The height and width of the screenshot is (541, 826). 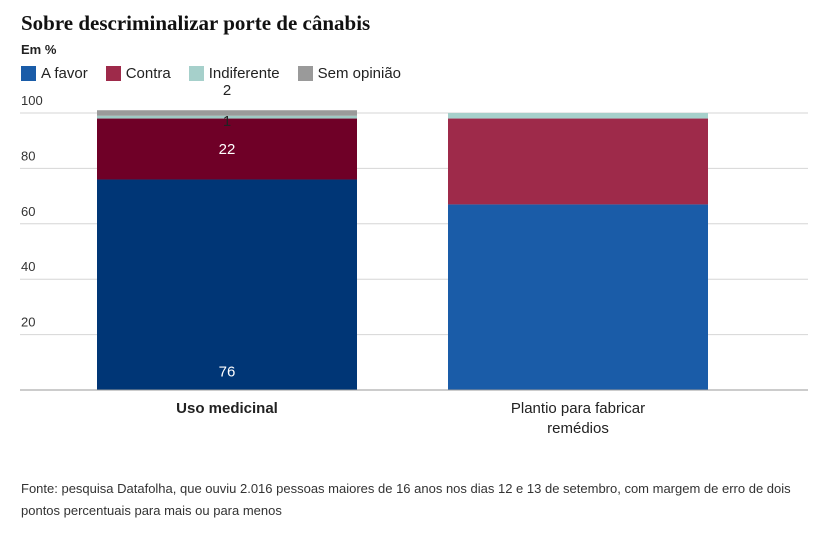 What do you see at coordinates (227, 371) in the screenshot?
I see `data-label: 76` at bounding box center [227, 371].